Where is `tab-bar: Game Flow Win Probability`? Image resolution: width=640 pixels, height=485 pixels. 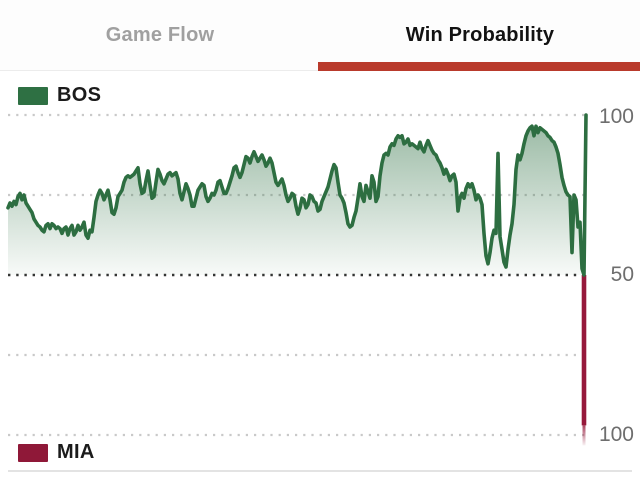 tab-bar: Game Flow Win Probability is located at coordinates (320, 35).